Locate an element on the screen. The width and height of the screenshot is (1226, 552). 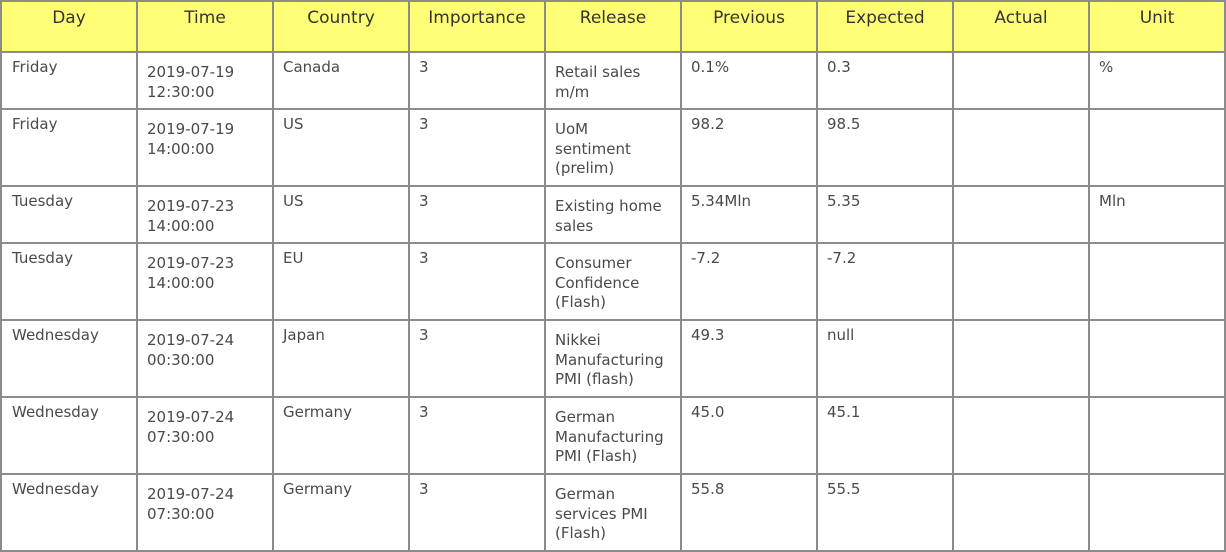
cell-previous: 98.2 is located at coordinates (749, 147).